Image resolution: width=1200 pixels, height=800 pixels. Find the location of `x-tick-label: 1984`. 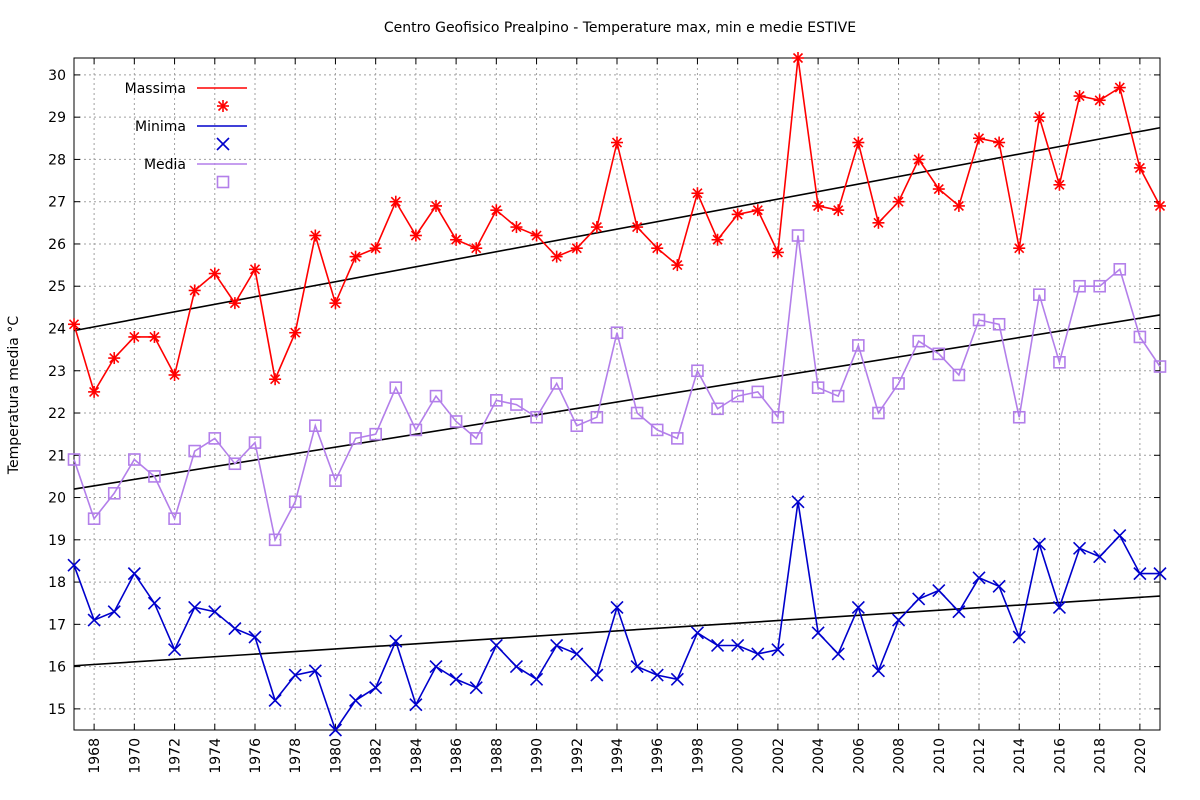

x-tick-label: 1984 is located at coordinates (417, 756).